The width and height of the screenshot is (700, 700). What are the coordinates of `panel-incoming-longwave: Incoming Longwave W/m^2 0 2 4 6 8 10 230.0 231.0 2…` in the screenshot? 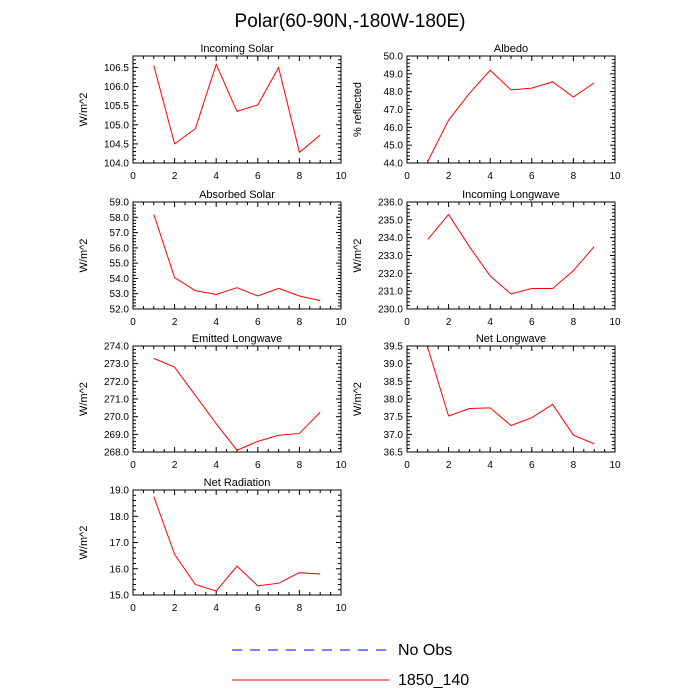 It's located at (486, 258).